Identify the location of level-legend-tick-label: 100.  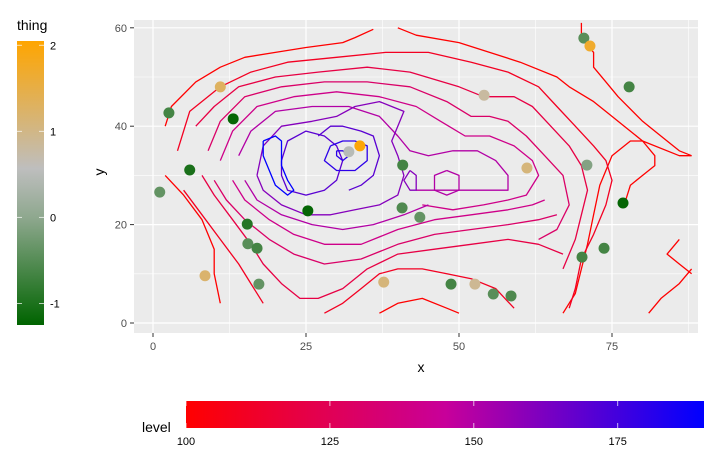
(186, 442).